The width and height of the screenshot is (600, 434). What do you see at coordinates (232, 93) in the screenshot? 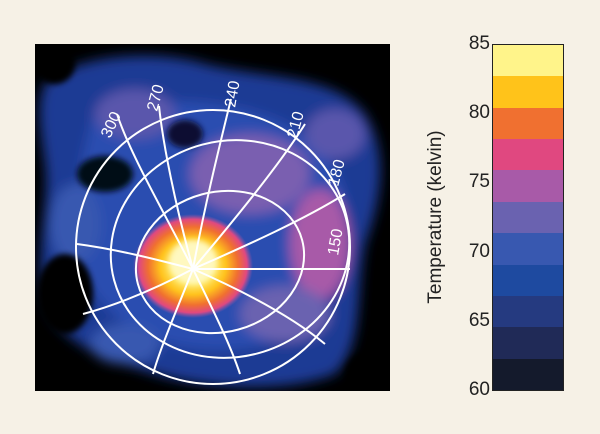
I see `longitude-label: 240` at bounding box center [232, 93].